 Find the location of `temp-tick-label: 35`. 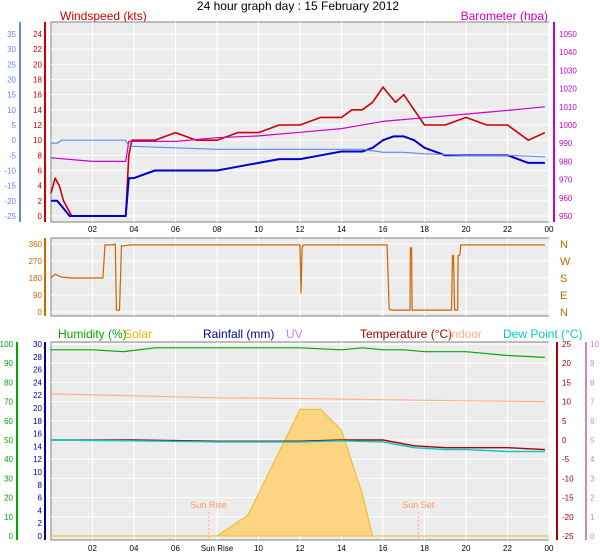

temp-tick-label: 35 is located at coordinates (11, 34).